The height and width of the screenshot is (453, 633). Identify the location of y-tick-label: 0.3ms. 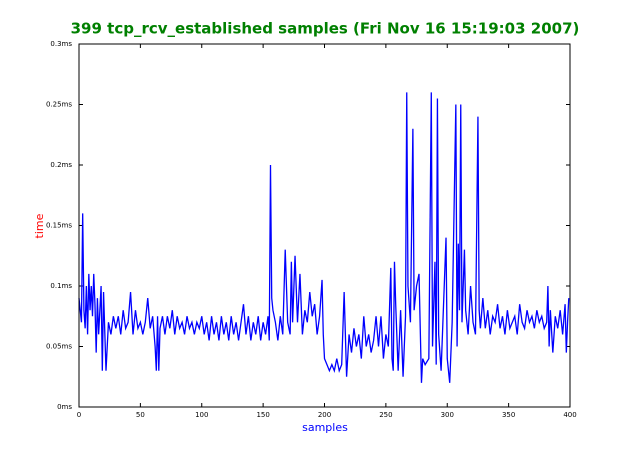
(61, 44).